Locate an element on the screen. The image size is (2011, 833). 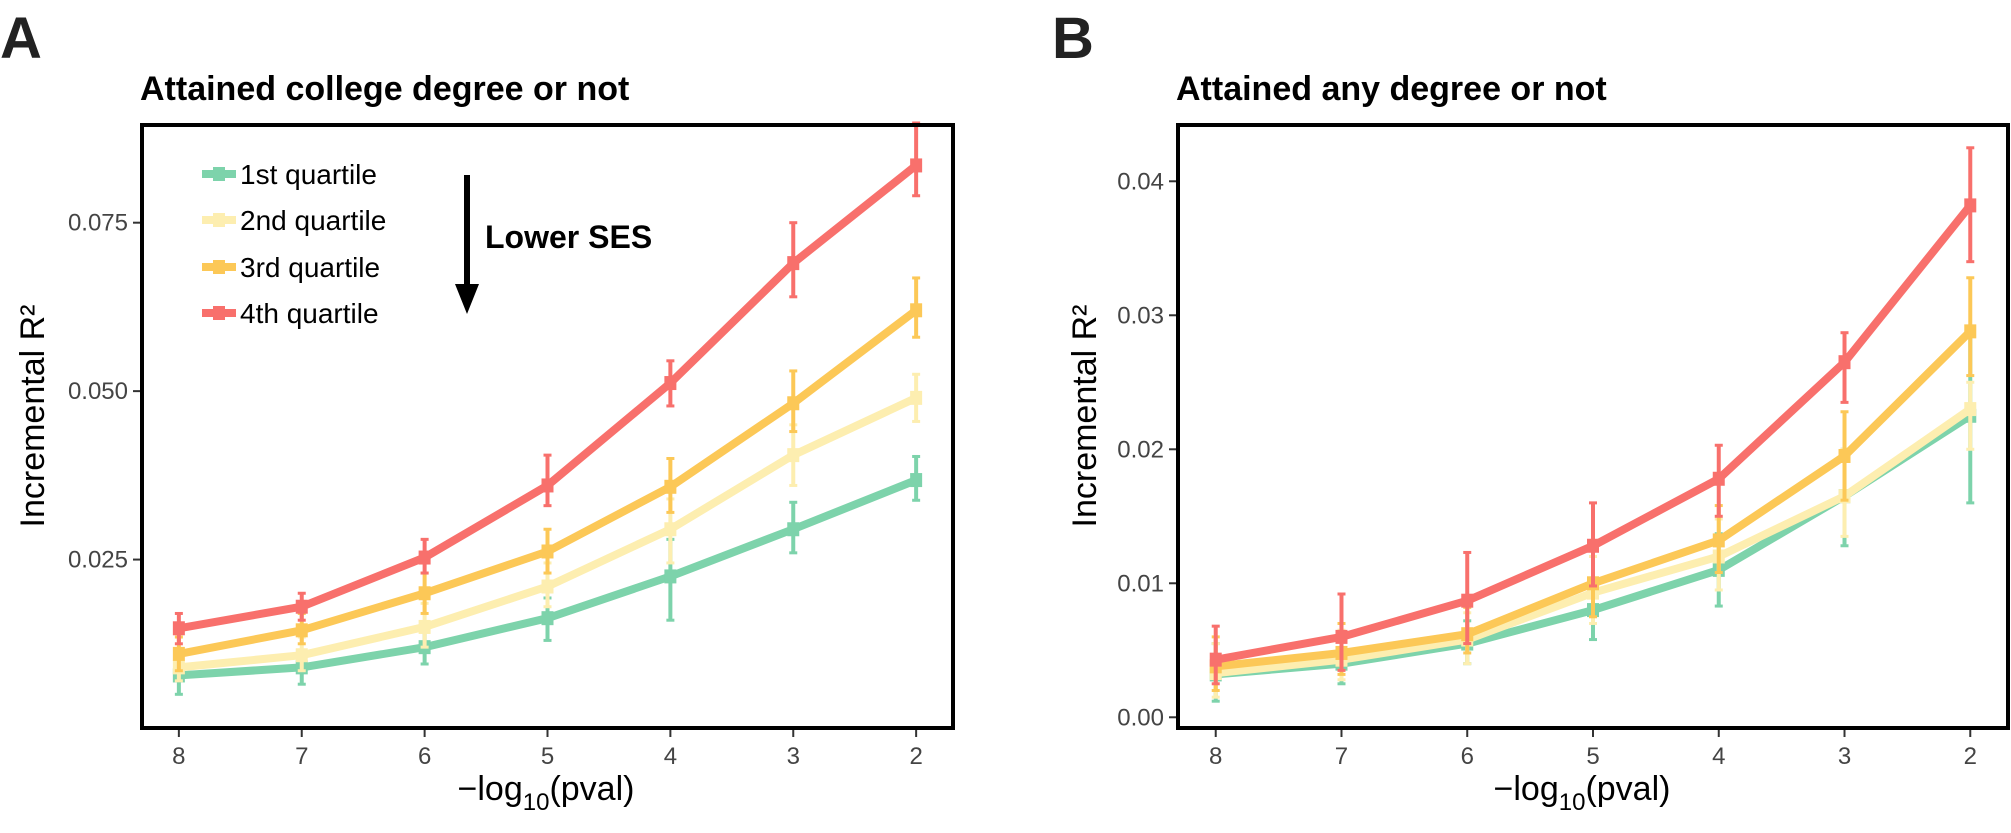
legend-marker-1st is located at coordinates (219, 174).